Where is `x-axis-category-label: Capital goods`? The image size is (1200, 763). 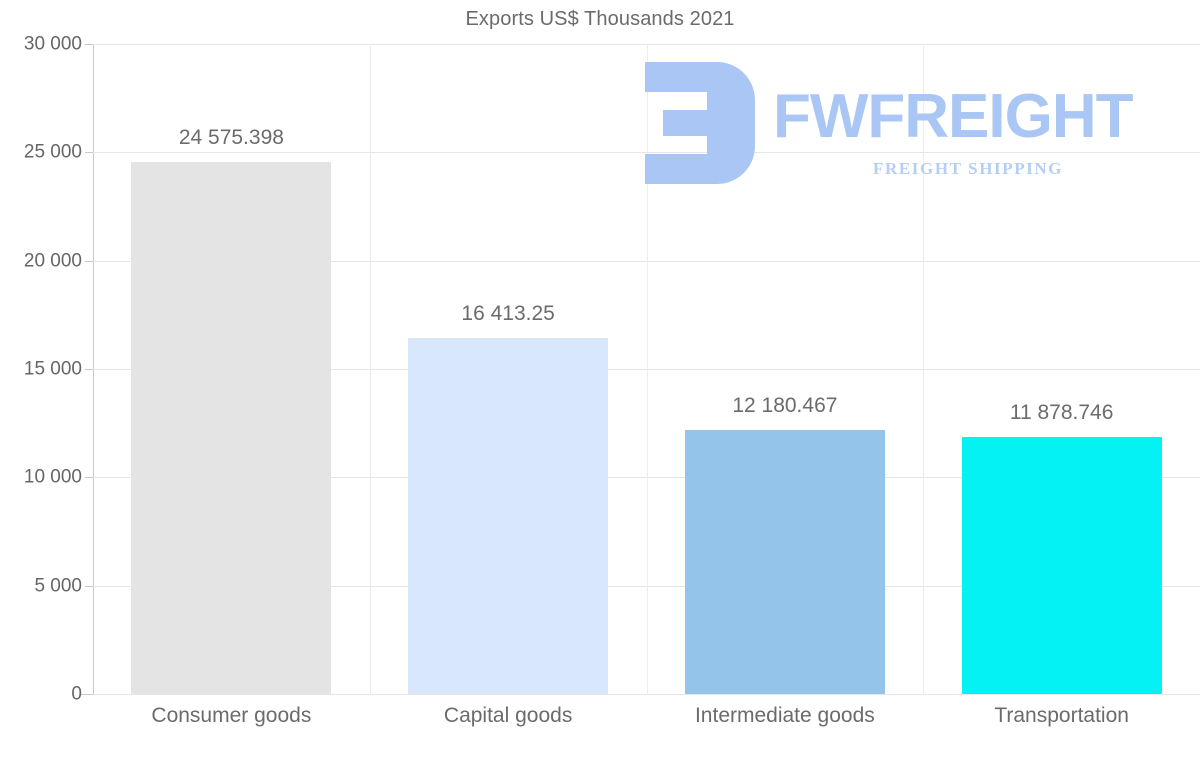
x-axis-category-label: Capital goods is located at coordinates (508, 715).